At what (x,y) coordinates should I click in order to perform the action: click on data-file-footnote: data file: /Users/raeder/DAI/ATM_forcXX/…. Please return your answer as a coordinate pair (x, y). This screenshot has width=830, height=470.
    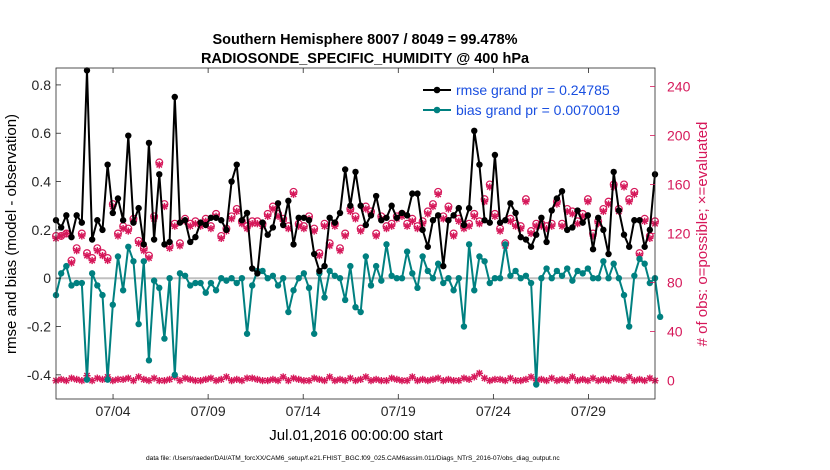
    Looking at the image, I should click on (353, 458).